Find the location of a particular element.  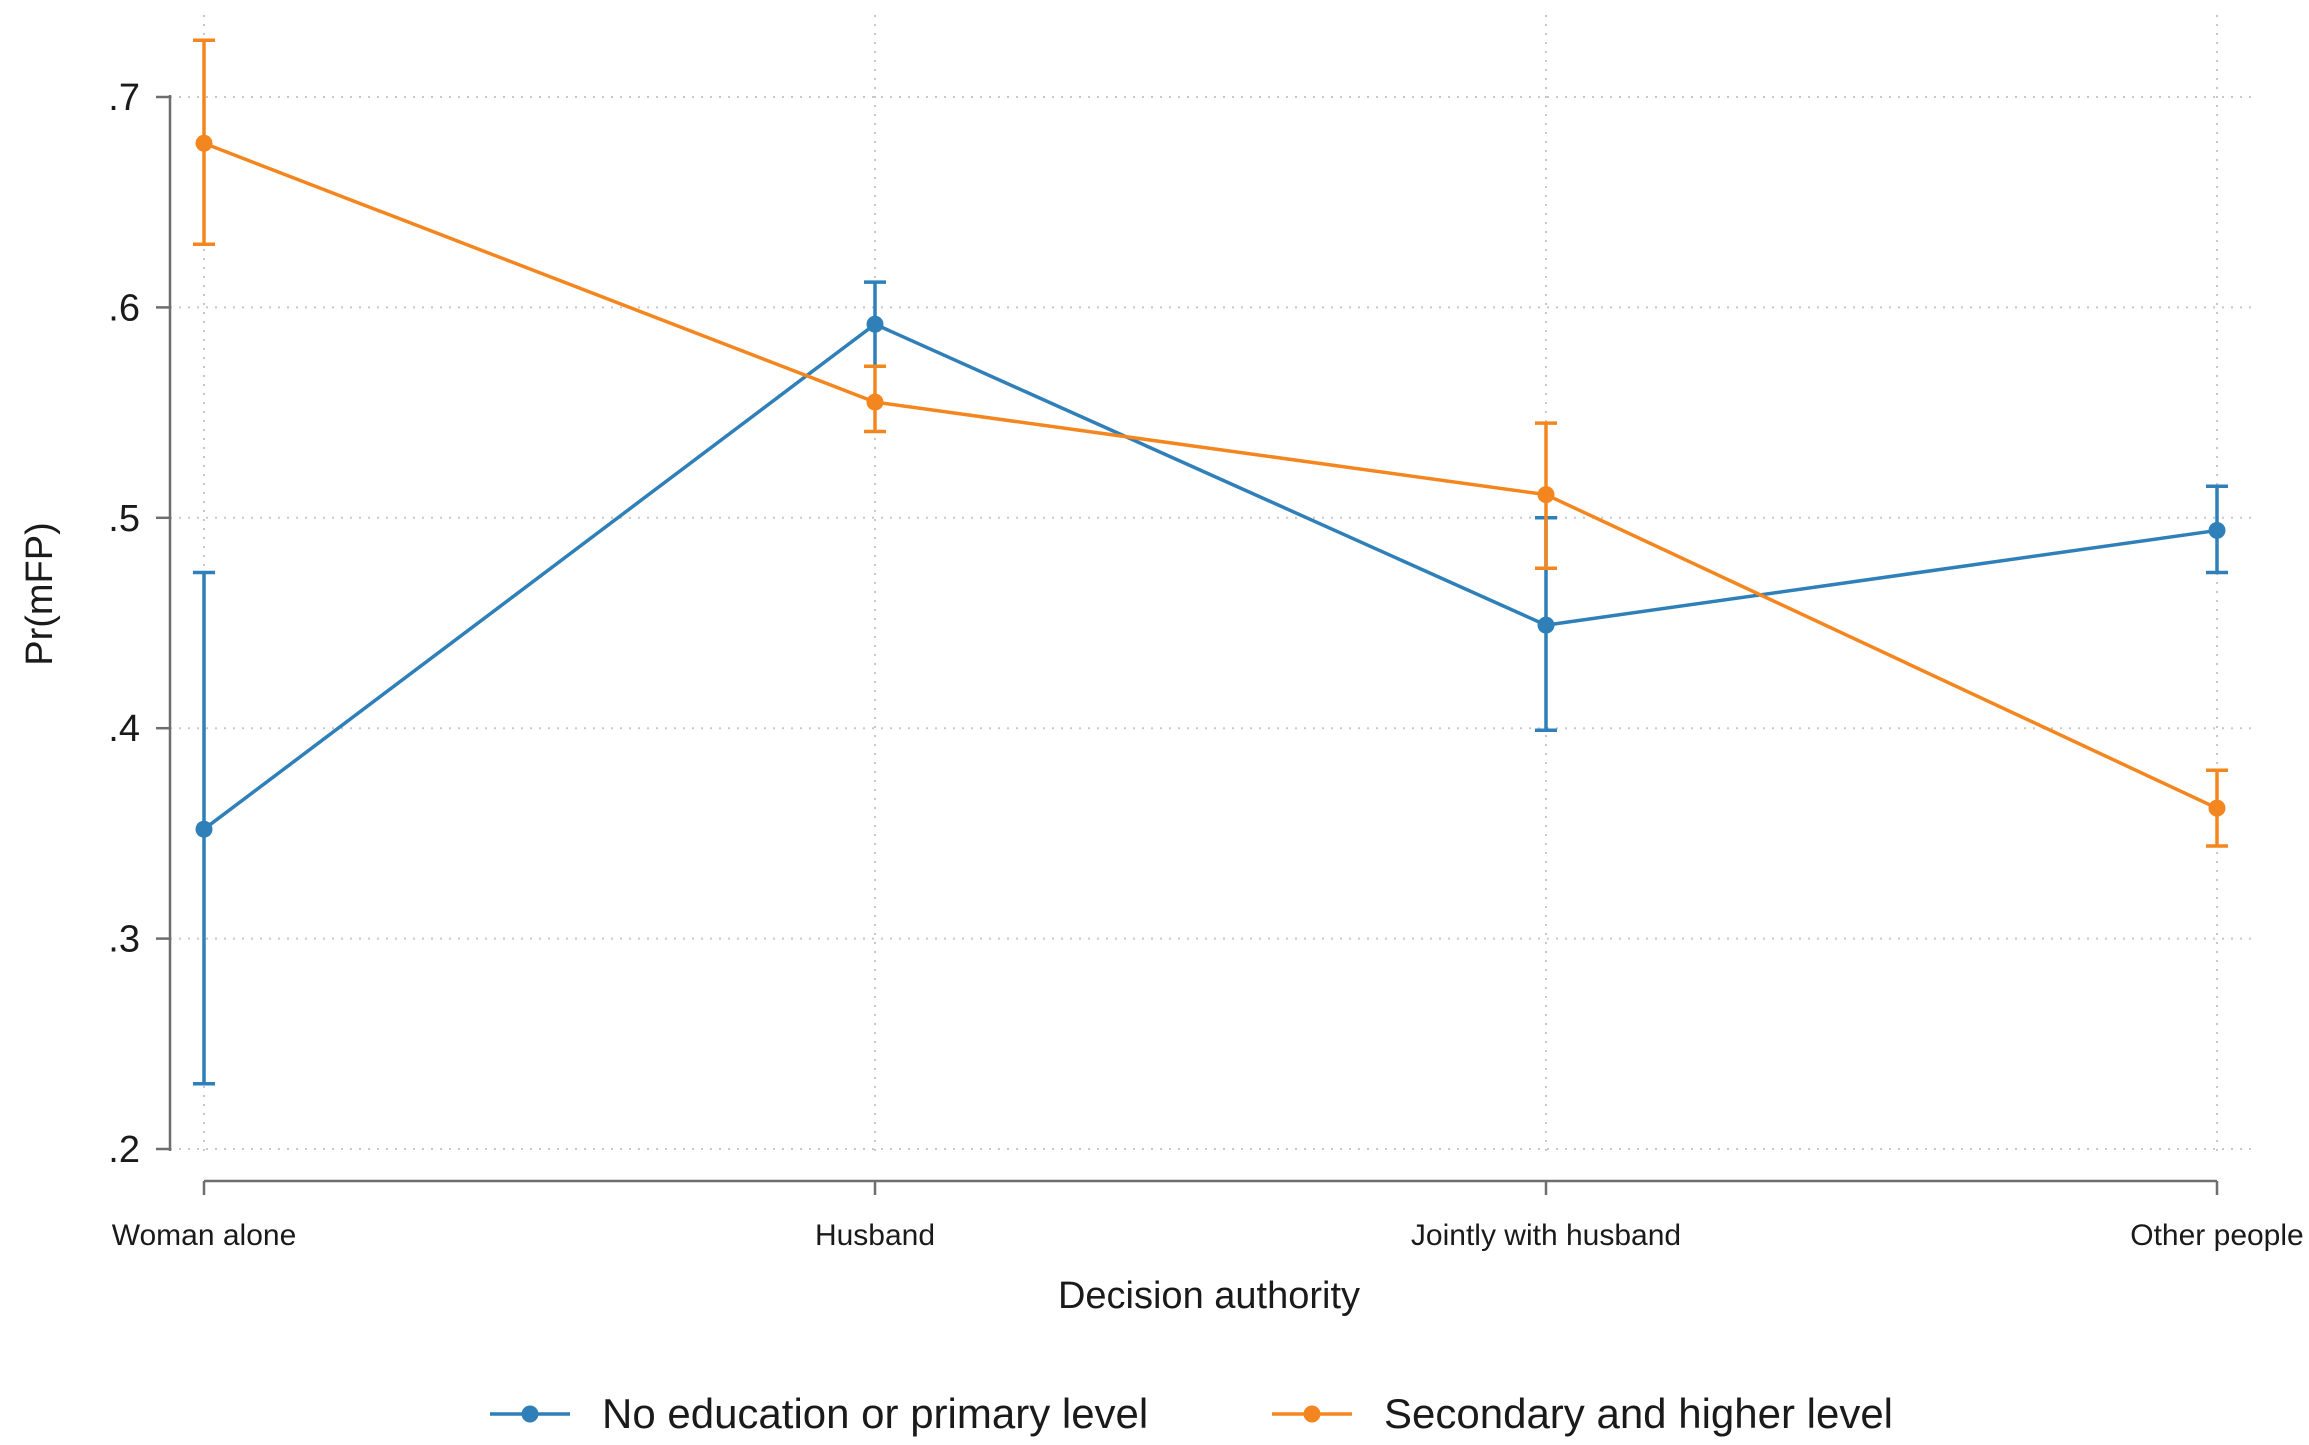

y-tick-label: .7 is located at coordinates (124, 98).